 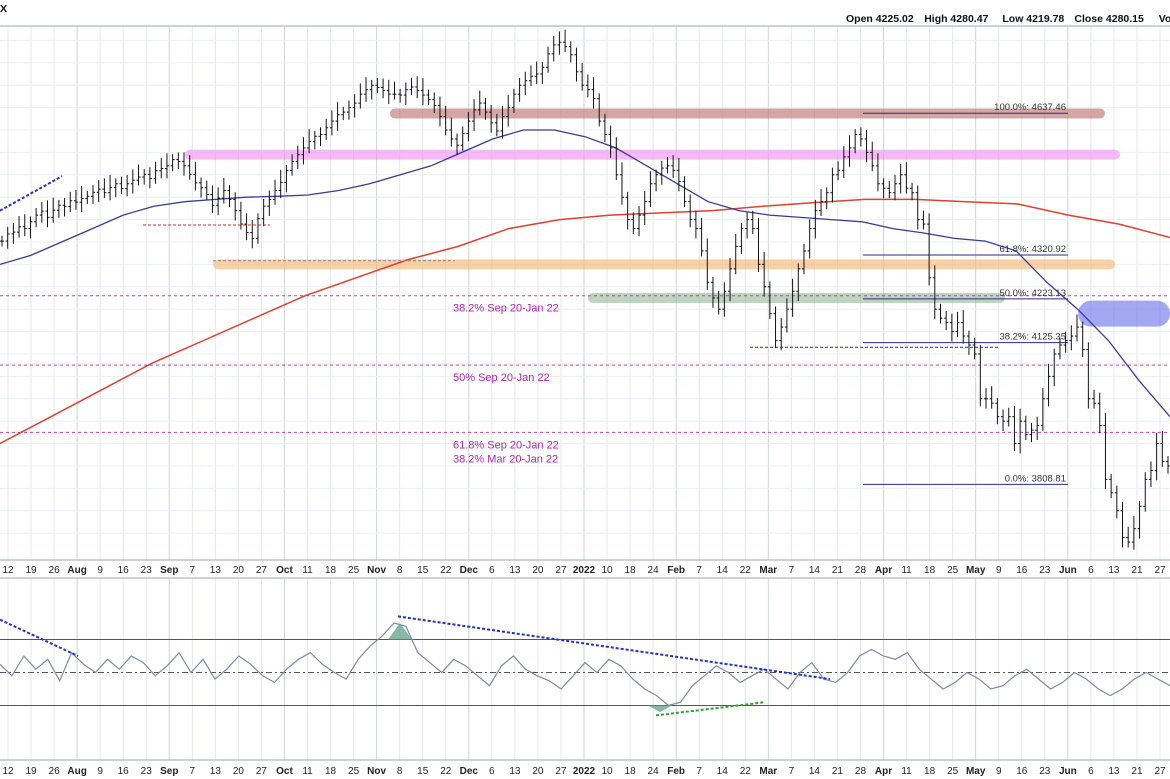 What do you see at coordinates (501, 378) in the screenshot?
I see `retracement-label: 50% Sep 20-Jan 22` at bounding box center [501, 378].